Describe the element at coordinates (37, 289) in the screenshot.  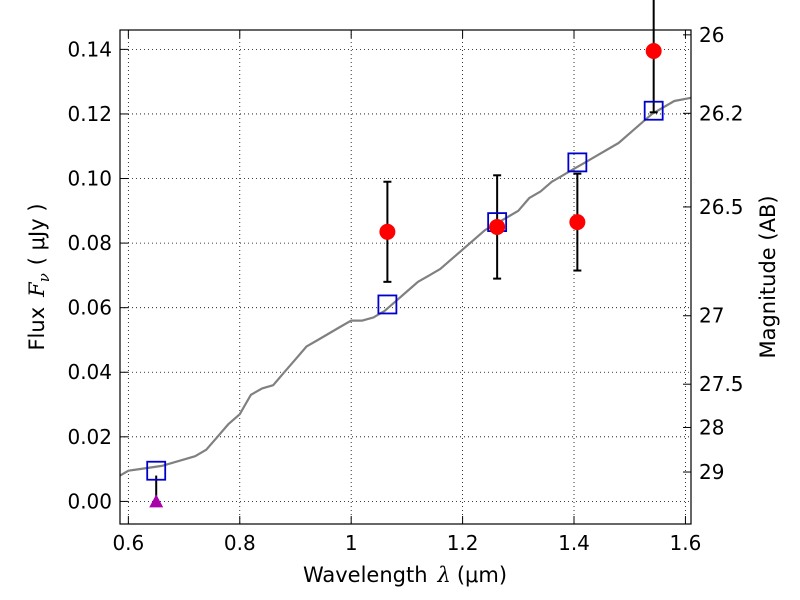
I see `y-axis-symbol: F` at that location.